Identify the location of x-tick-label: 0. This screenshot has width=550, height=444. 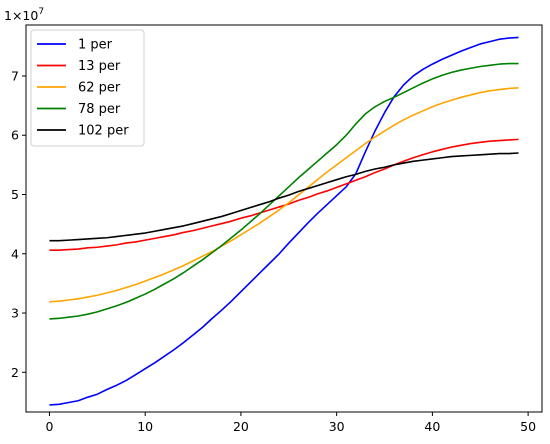
(49, 426).